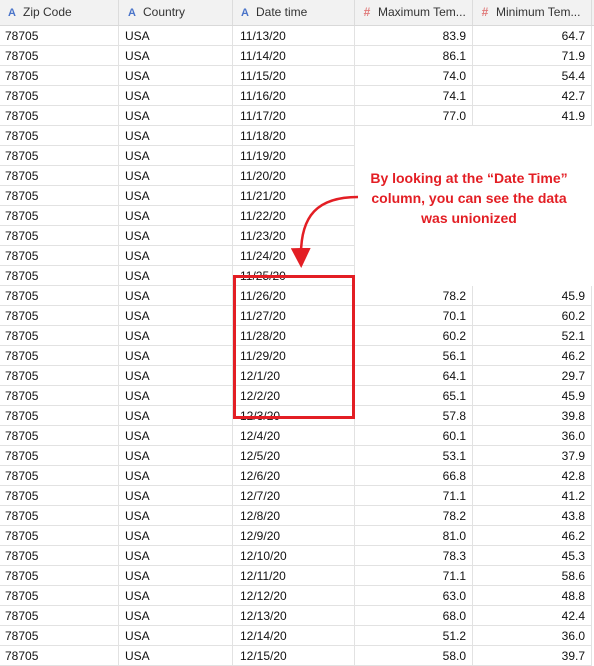  What do you see at coordinates (294, 656) in the screenshot?
I see `date-time-cell: 12/15/20` at bounding box center [294, 656].